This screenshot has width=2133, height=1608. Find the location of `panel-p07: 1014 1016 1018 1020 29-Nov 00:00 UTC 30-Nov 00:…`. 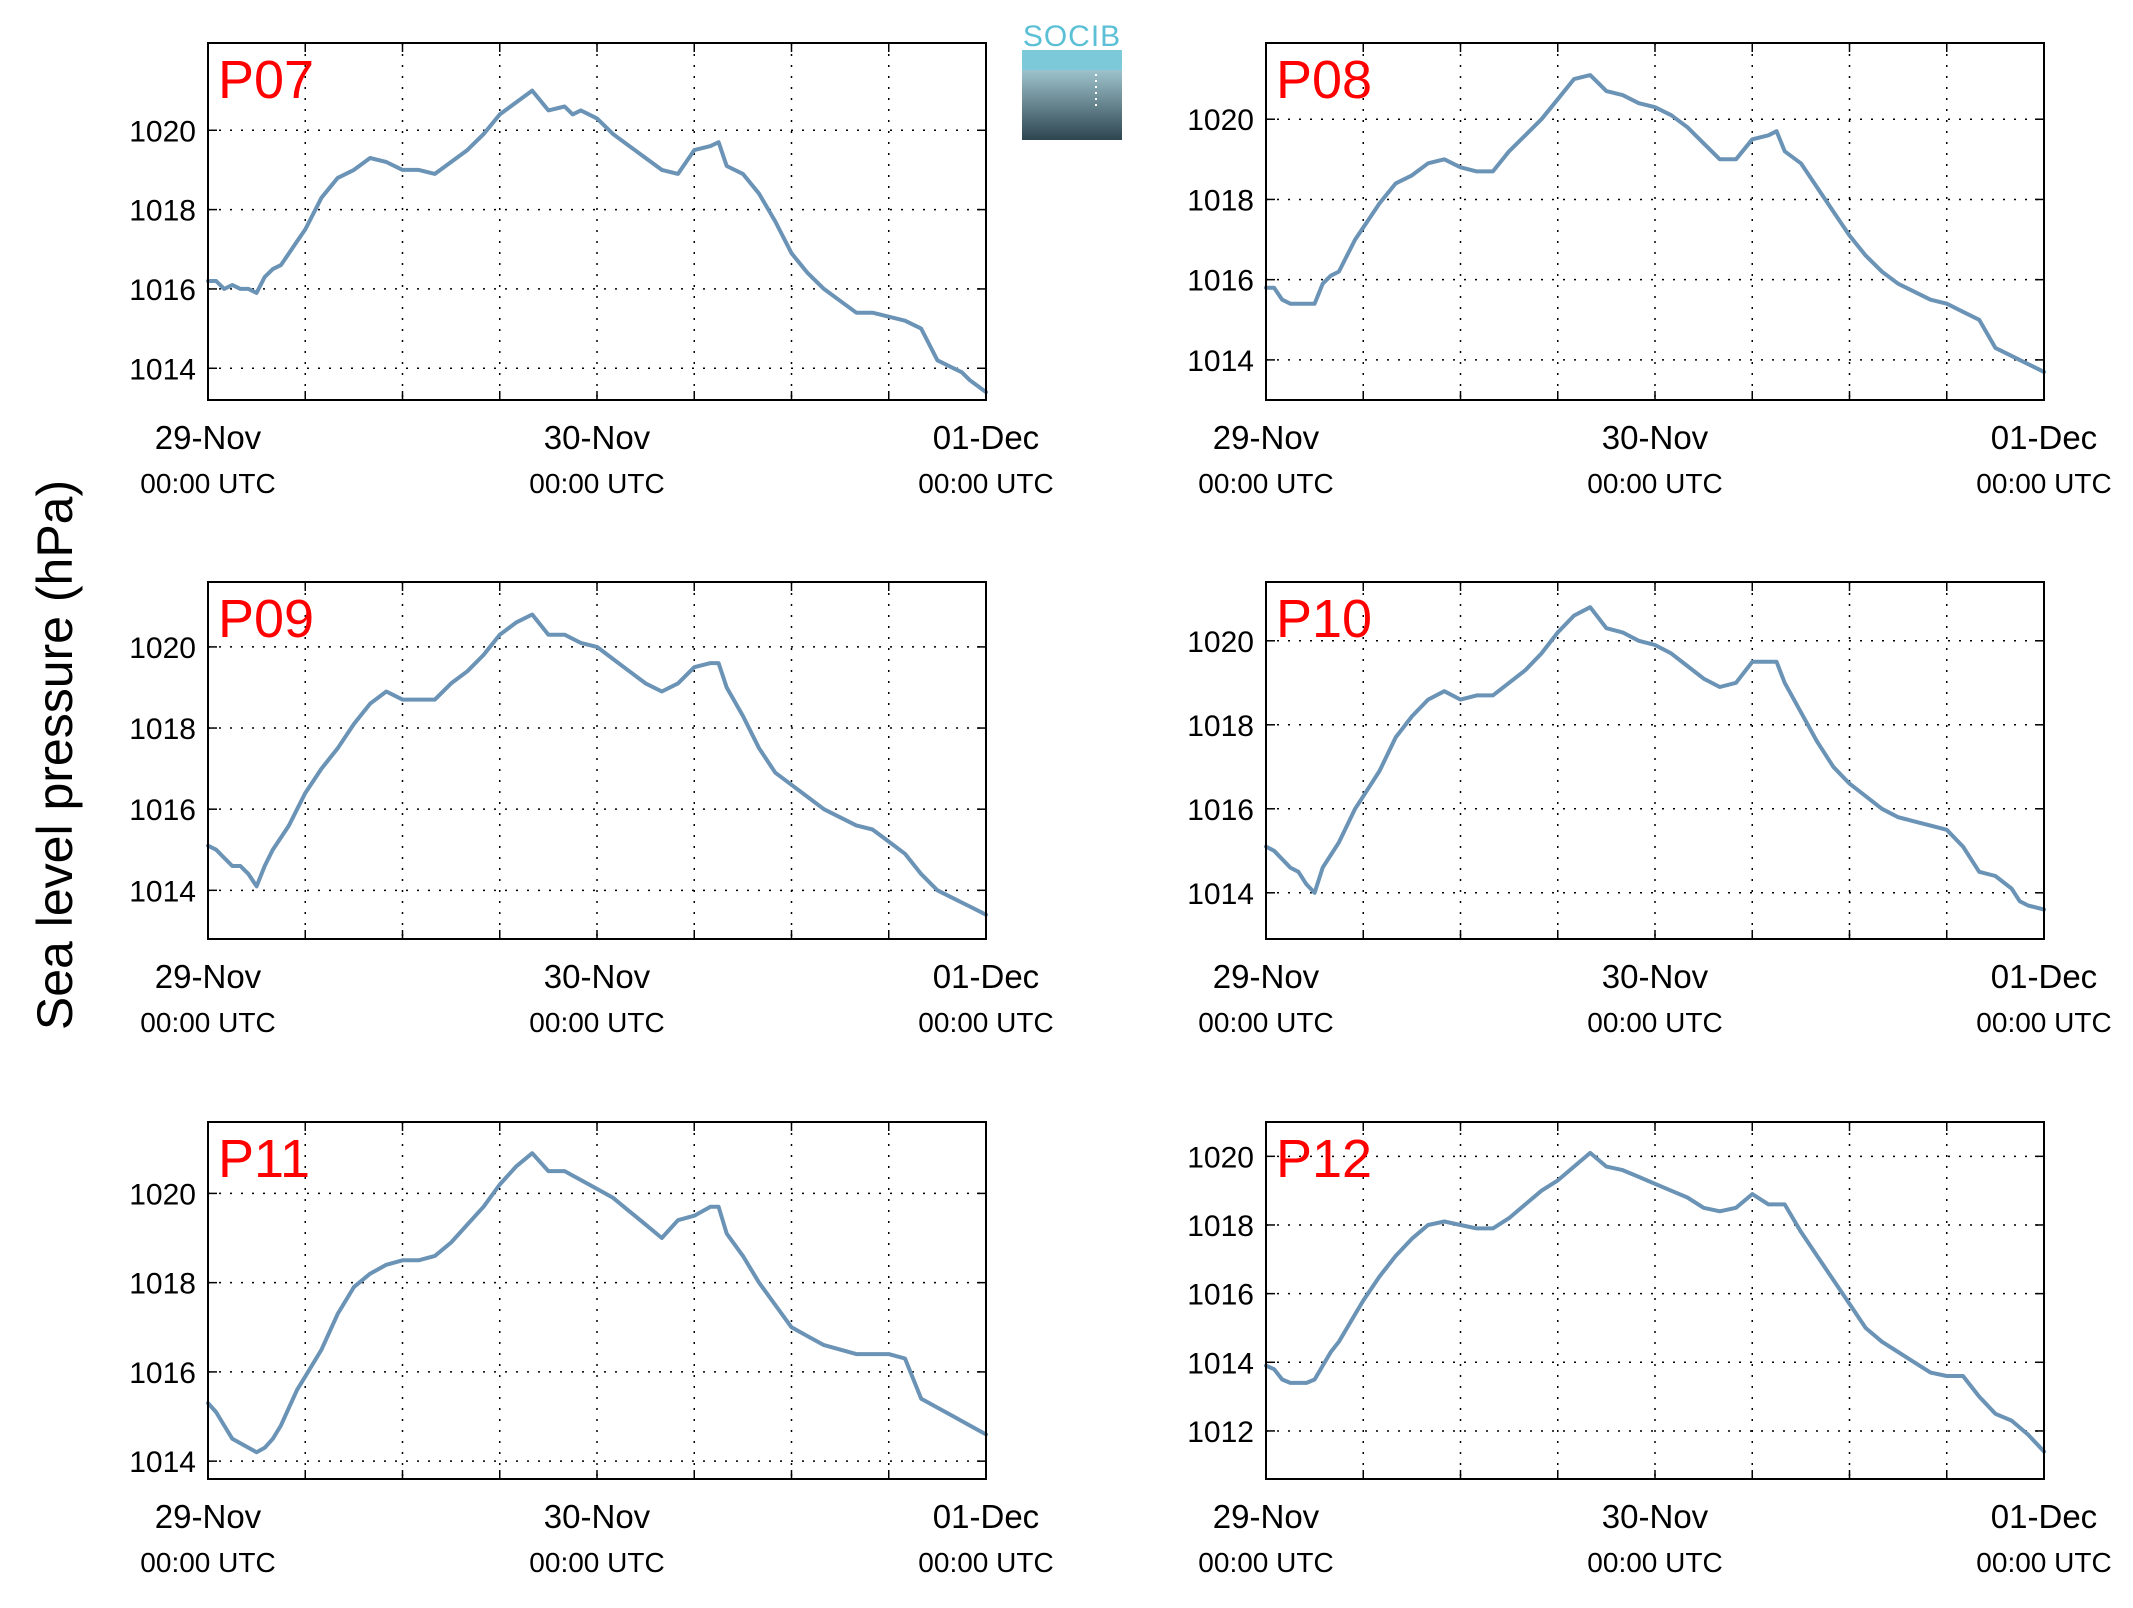

panel-p07: 1014 1016 1018 1020 29-Nov 00:00 UTC 30-Nov 00:… is located at coordinates (591, 270).